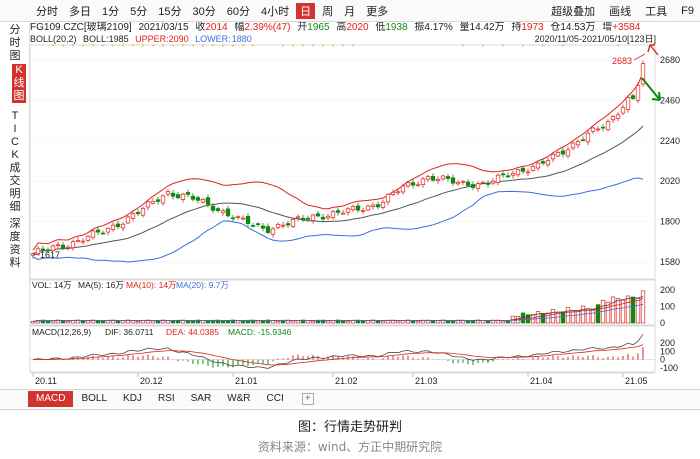  Describe the element at coordinates (377, 11) in the screenshot. I see `period-more: 更多` at that location.